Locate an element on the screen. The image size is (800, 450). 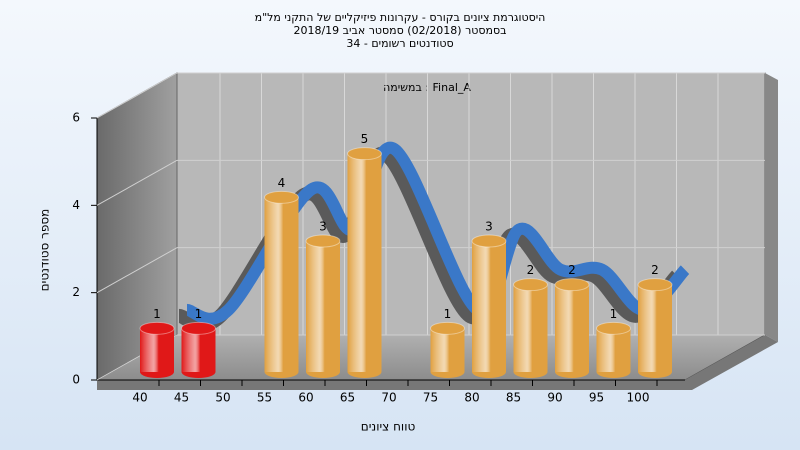
title-line: סטודנטים רשומים - 34 is located at coordinates (399, 43).